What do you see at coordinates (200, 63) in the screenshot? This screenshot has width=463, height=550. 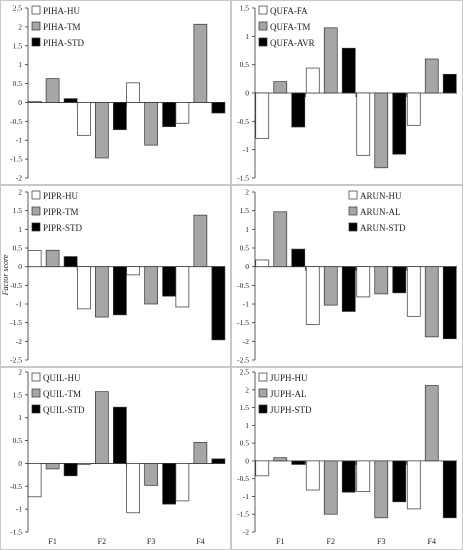 I see `bar-piha-tm-f4` at bounding box center [200, 63].